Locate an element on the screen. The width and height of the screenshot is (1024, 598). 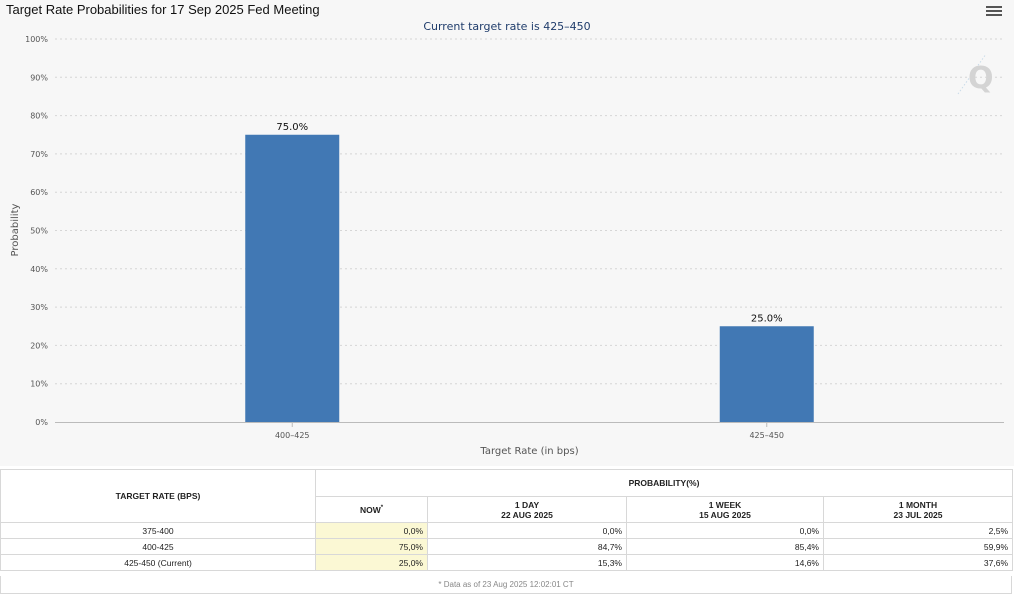
table-row: 400-425 75,0% 84,7% 85,4% 59,9% is located at coordinates (507, 546).